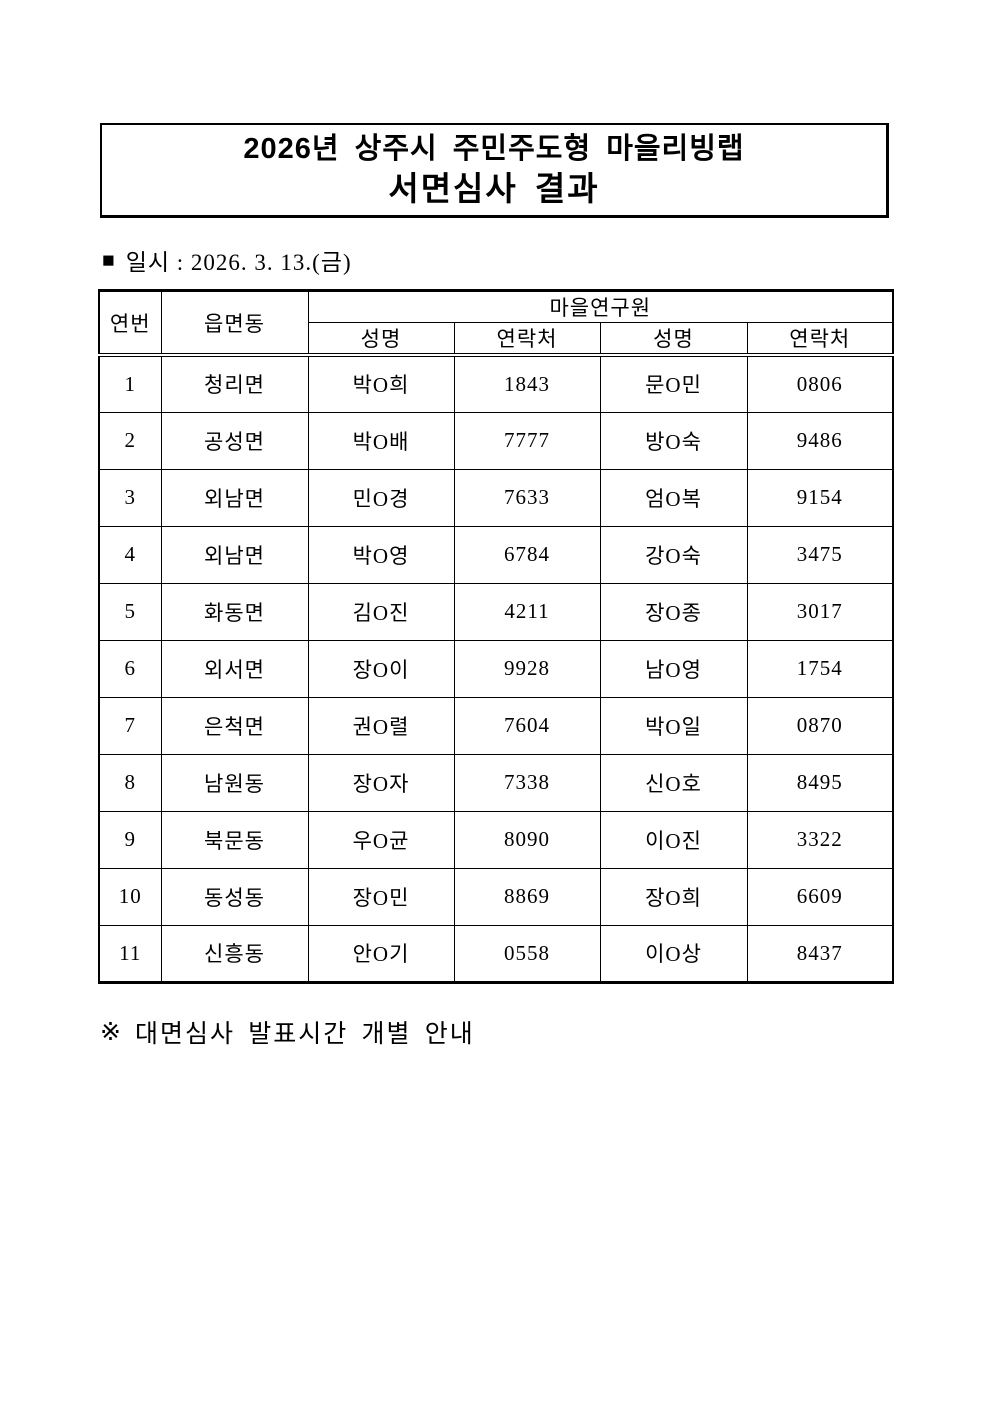 This screenshot has width=992, height=1403. Describe the element at coordinates (234, 323) in the screenshot. I see `header-district: 읍면동` at that location.